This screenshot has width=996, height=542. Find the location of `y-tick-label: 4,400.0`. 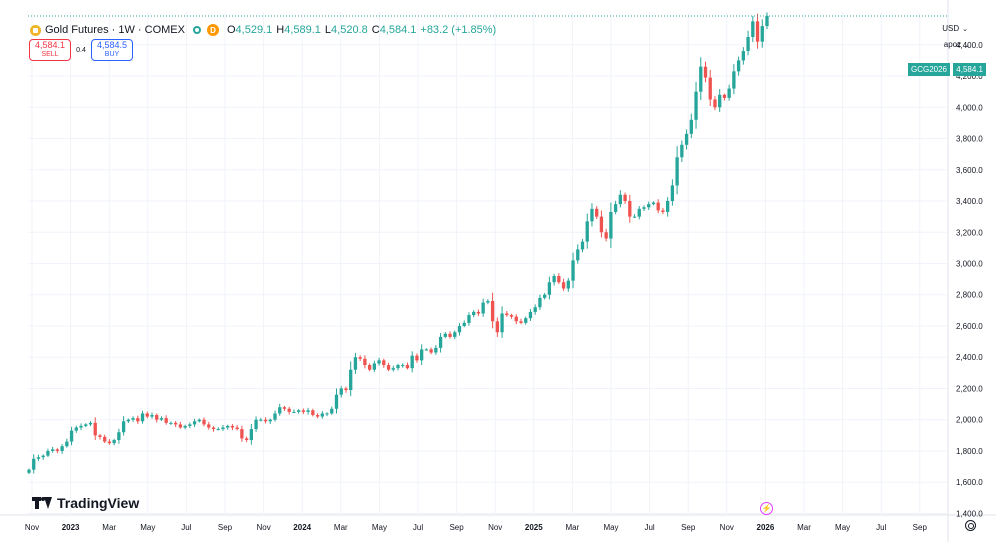

y-tick-label: 4,400.0 is located at coordinates (969, 45).